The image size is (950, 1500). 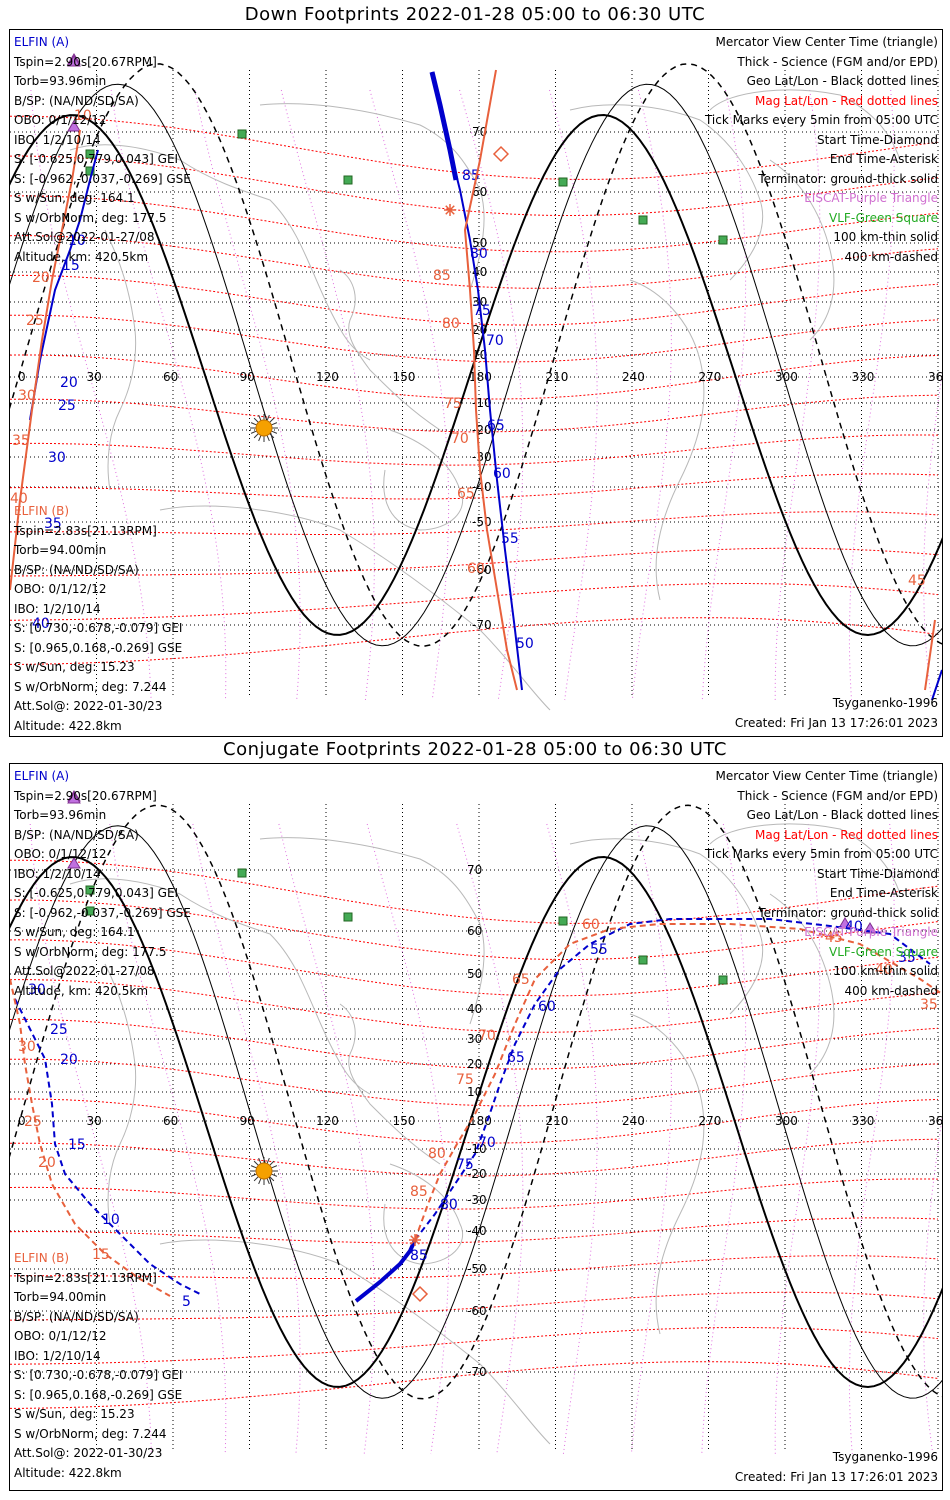 What do you see at coordinates (842, 815) in the screenshot?
I see `legend-item: Geo Lat/Lon - Black dotted lines` at bounding box center [842, 815].